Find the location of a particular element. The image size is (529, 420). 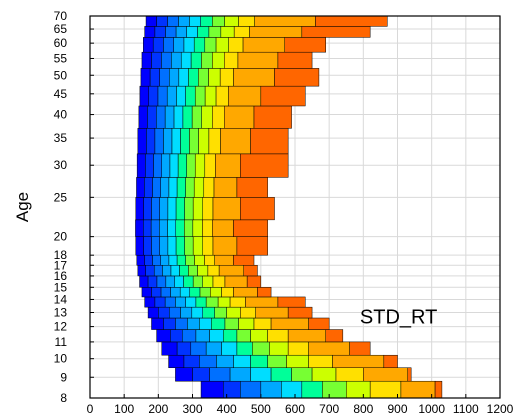

x-tick-label: 600 is located at coordinates (295, 409).